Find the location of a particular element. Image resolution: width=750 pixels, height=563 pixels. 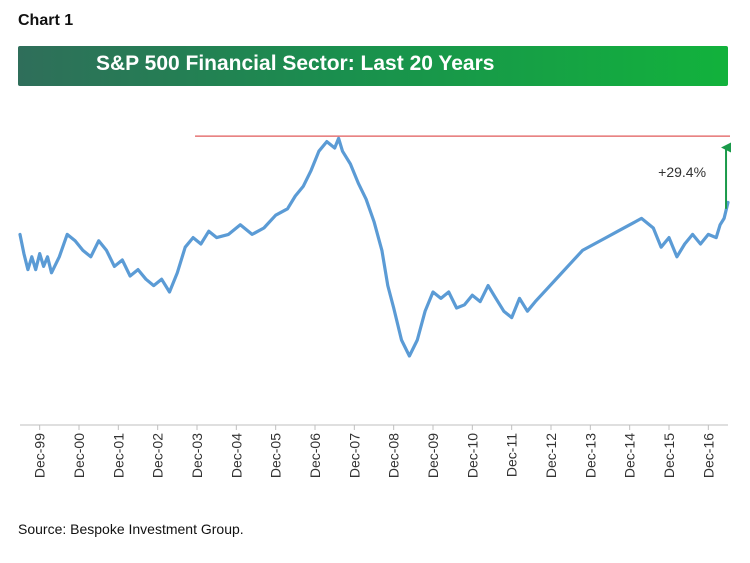

x-tick-label: Dec-01 is located at coordinates (118, 455).